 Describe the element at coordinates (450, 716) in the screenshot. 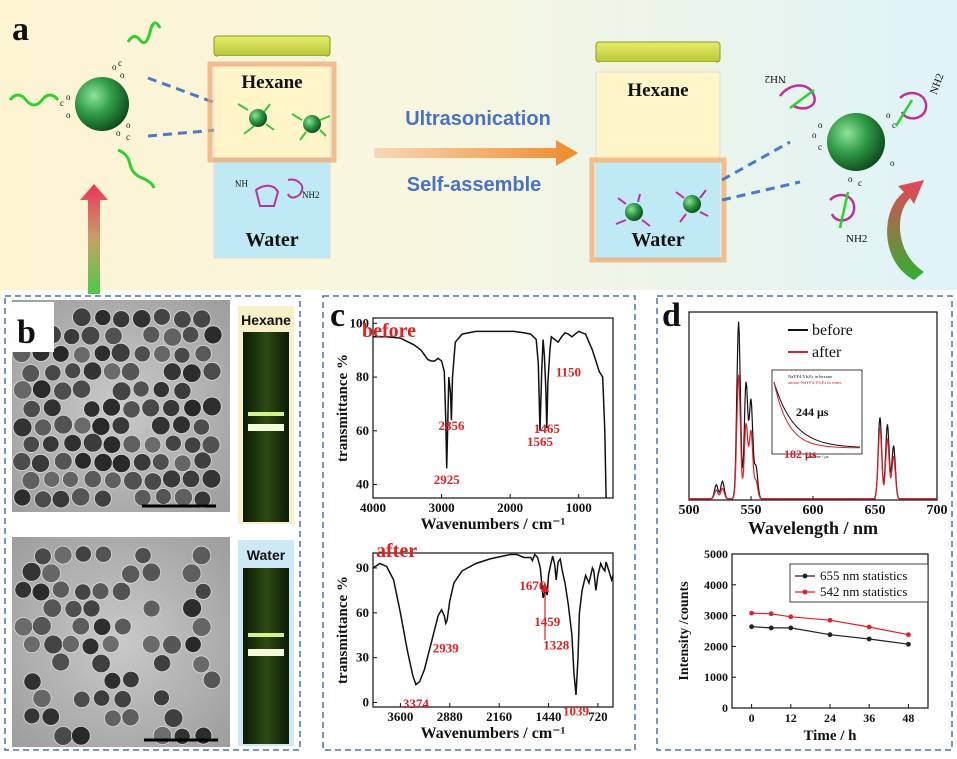

I see `x-tick-label: 2880` at that location.